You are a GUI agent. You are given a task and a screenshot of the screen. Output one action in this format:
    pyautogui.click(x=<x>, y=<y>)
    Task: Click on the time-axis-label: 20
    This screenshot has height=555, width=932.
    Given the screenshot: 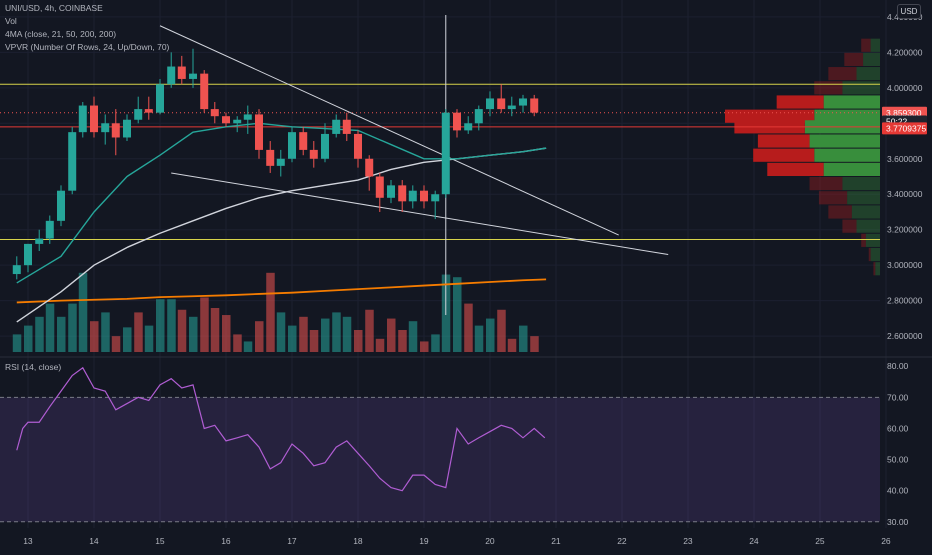 What is the action you would take?
    pyautogui.click(x=490, y=541)
    